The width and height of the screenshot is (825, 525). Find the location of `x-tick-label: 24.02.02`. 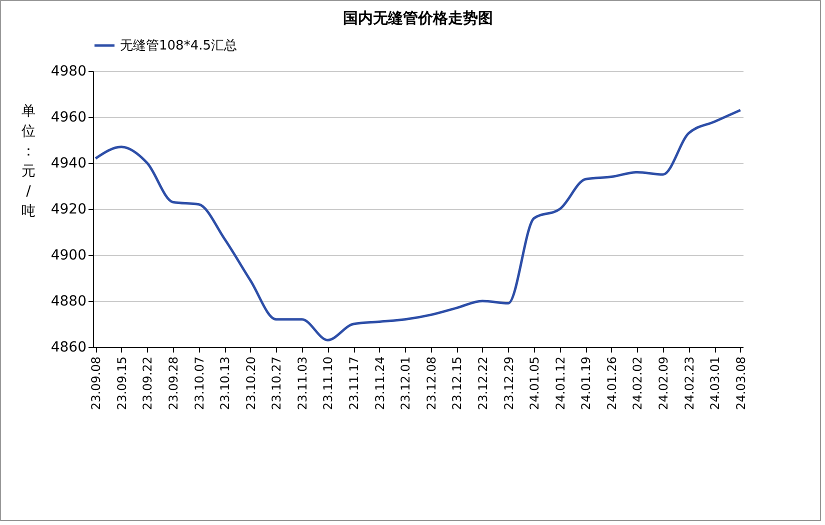

x-tick-label: 24.02.02 is located at coordinates (637, 383).